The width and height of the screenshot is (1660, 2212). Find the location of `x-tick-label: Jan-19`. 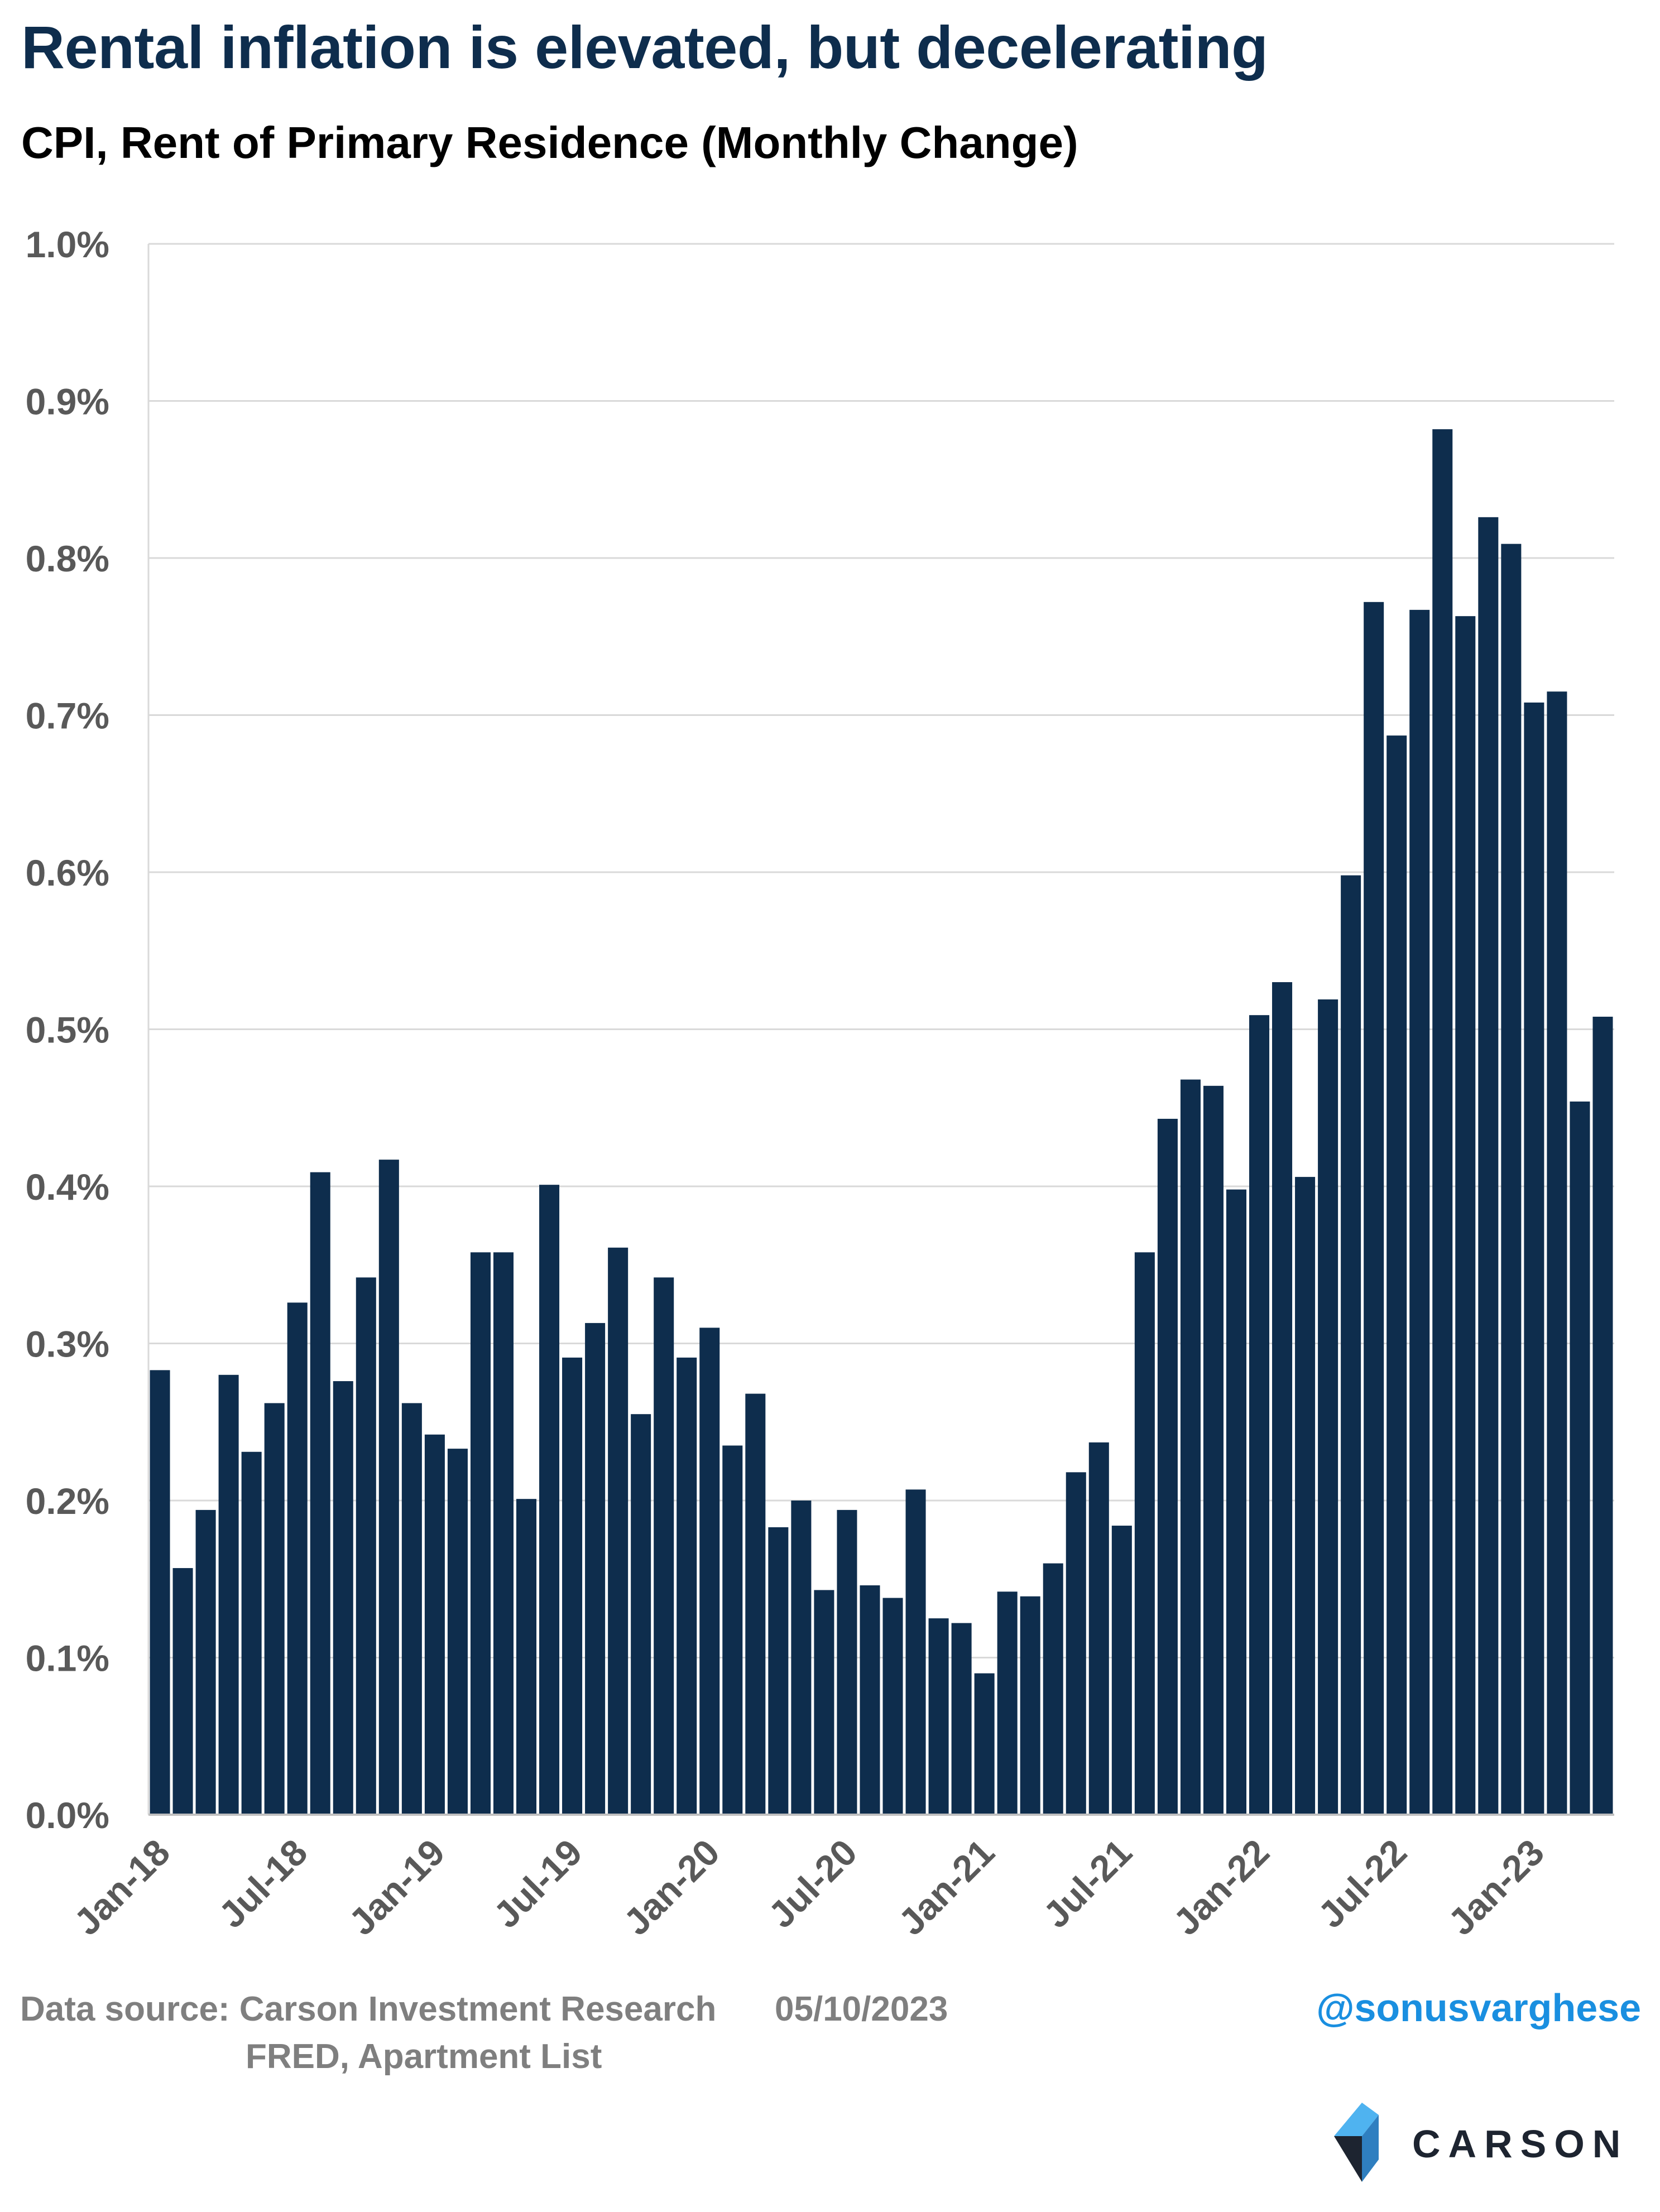

x-tick-label: Jan-19 is located at coordinates (397, 1887).